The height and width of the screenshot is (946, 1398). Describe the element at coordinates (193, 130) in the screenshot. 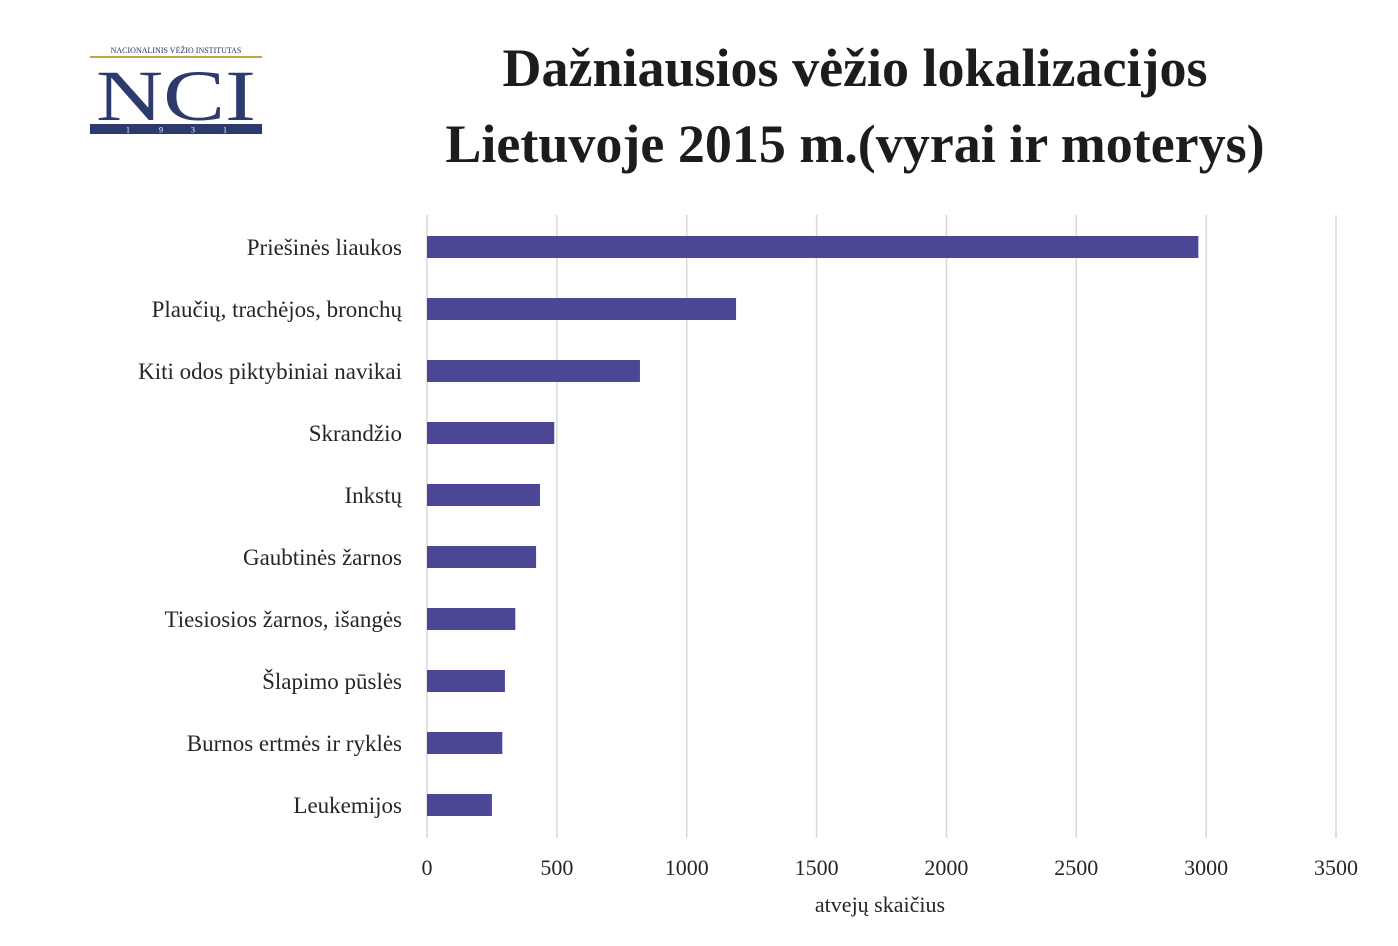

I see `logo-year-3: 3` at that location.